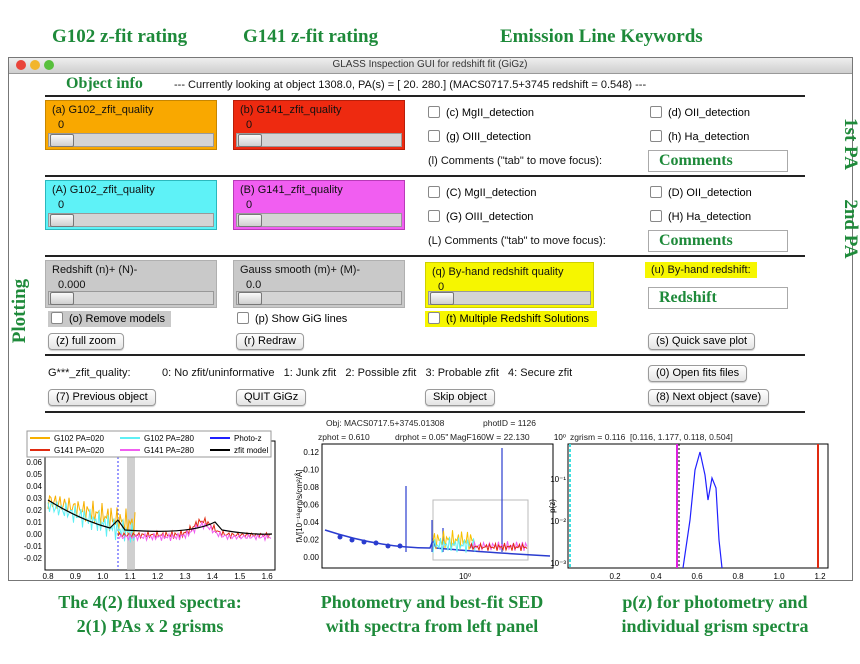 The image size is (860, 664). What do you see at coordinates (509, 285) in the screenshot?
I see `quality-panel: (q) By-hand redshift quality 0` at bounding box center [509, 285].